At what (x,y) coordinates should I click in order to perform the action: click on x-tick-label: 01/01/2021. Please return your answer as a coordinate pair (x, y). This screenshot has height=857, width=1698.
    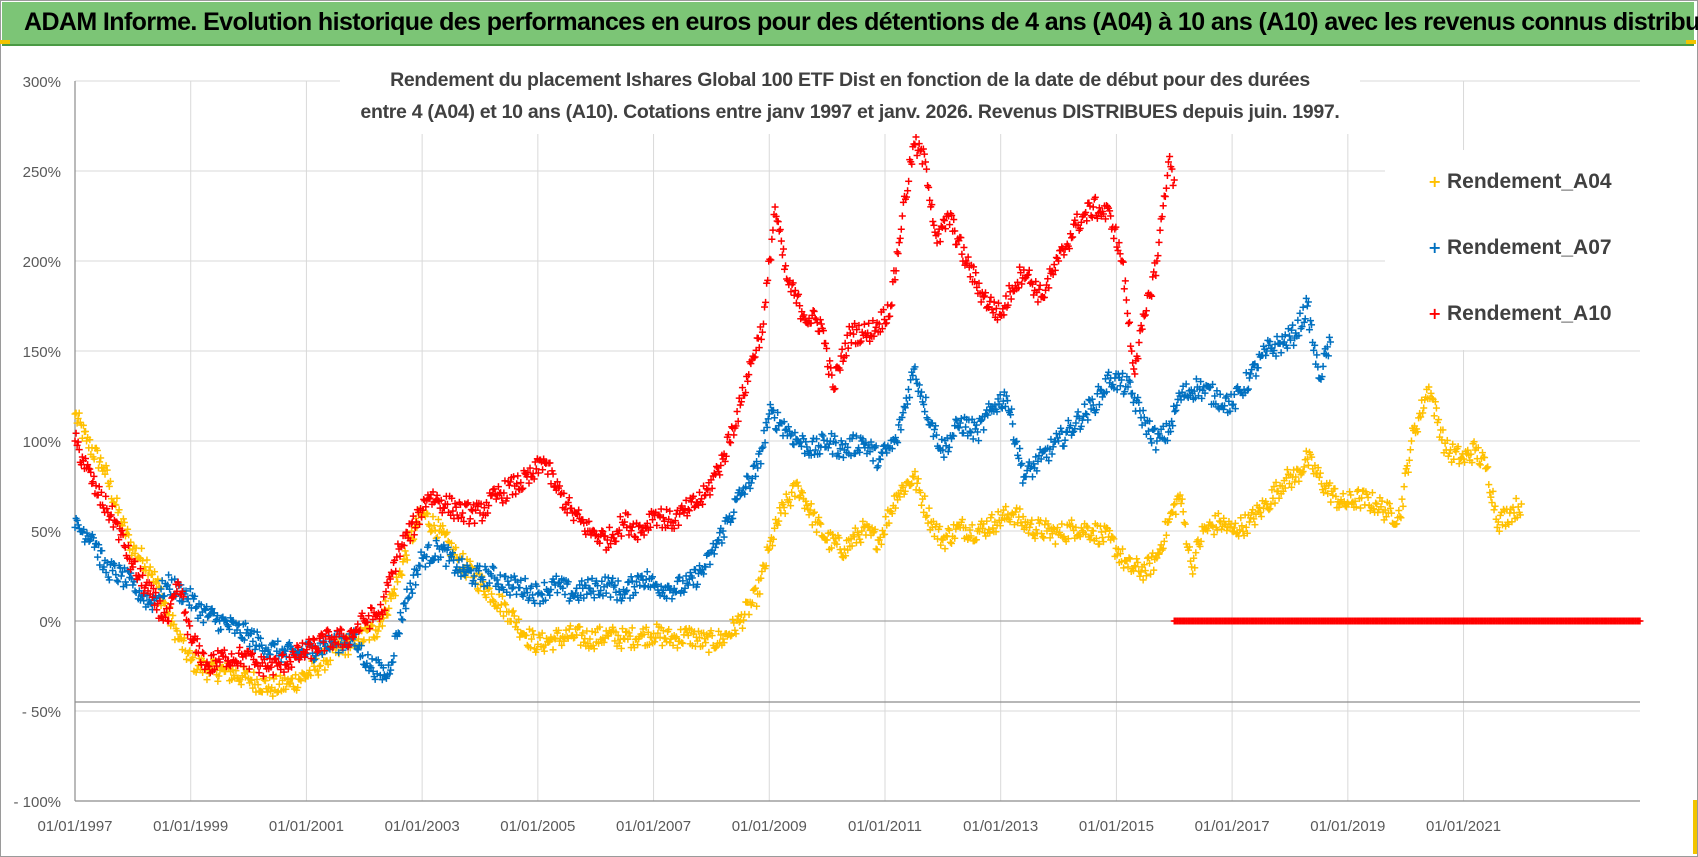
    Looking at the image, I should click on (1463, 826).